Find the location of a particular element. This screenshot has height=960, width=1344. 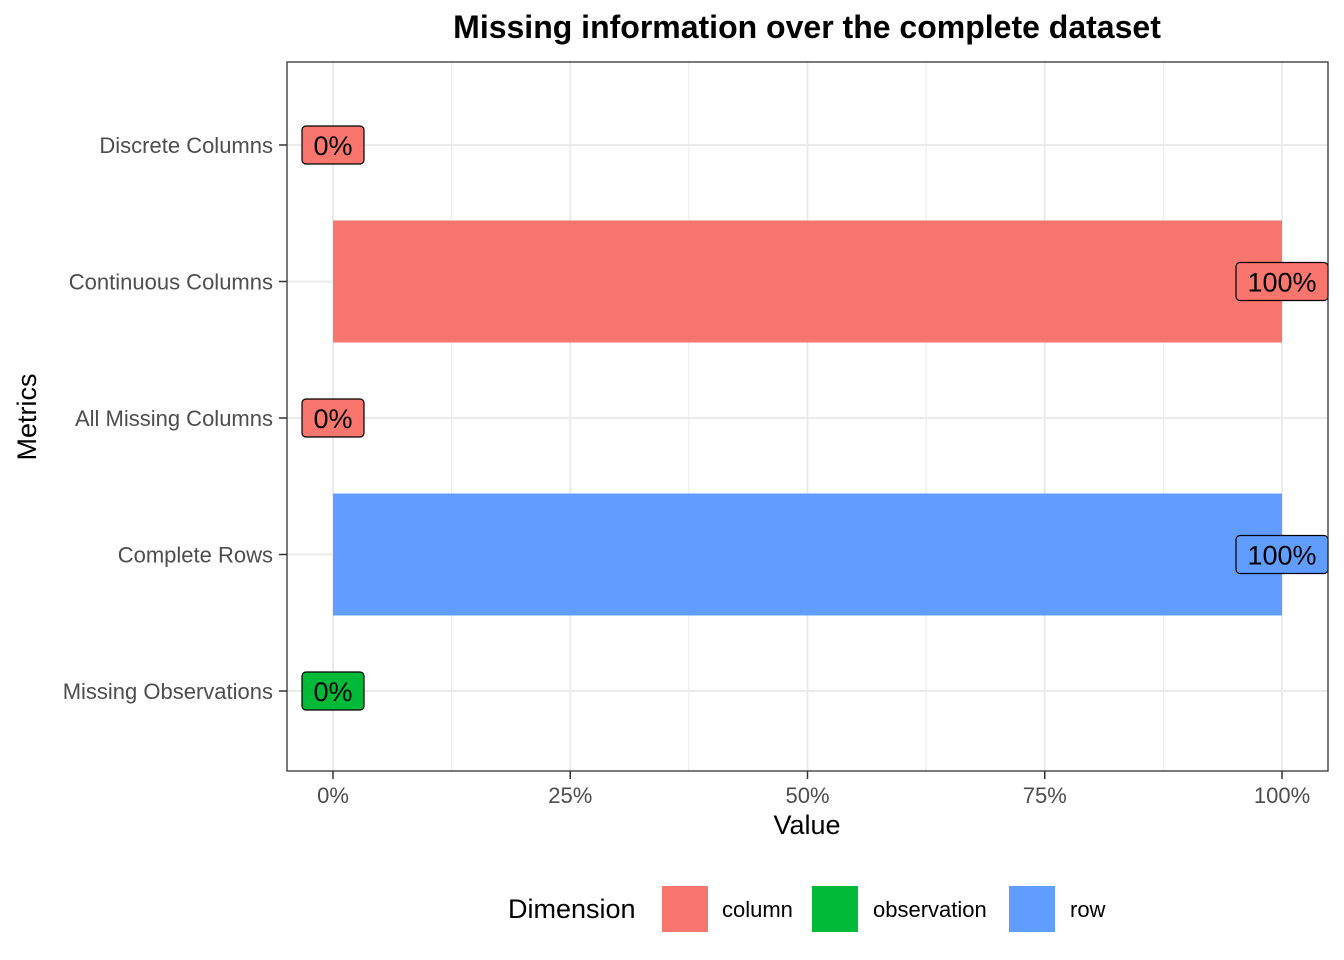

legend-label-column: column is located at coordinates (757, 909).